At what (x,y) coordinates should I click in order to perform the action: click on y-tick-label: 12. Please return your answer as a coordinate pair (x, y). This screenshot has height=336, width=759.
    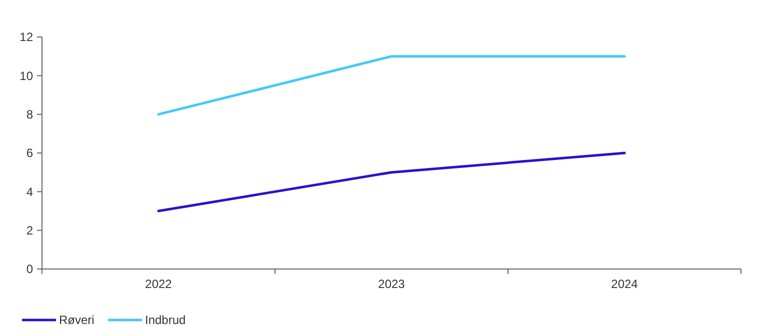
    Looking at the image, I should click on (27, 37).